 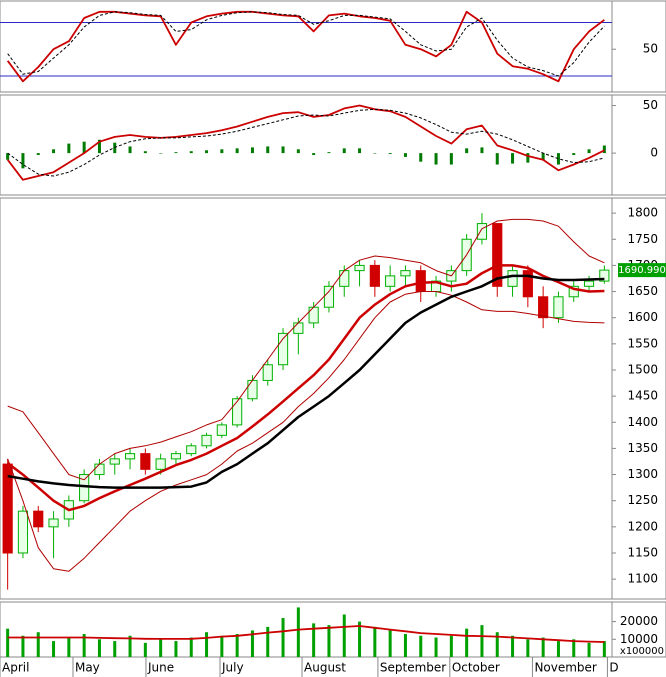 What do you see at coordinates (413, 668) in the screenshot?
I see `x-tick-label: September` at bounding box center [413, 668].